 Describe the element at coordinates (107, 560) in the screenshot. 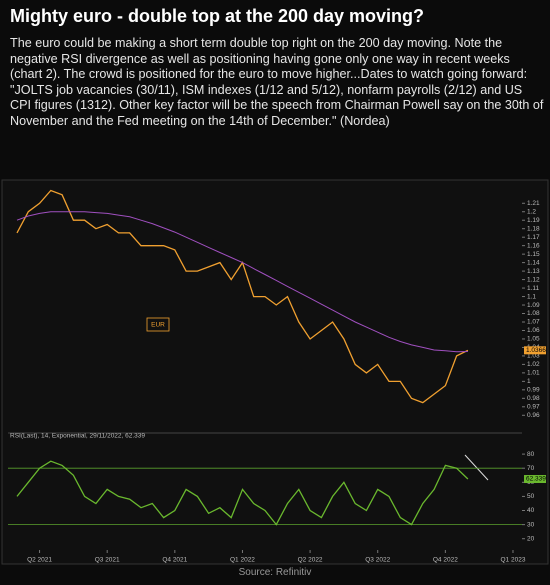

I see `x-tick-label: Q3 2021` at that location.